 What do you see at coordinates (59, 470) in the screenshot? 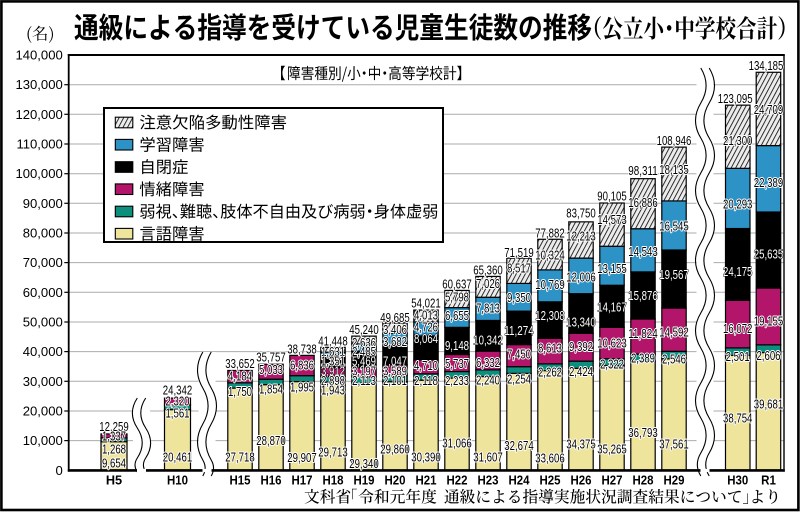
I see `svg-text: 0` at bounding box center [59, 470].